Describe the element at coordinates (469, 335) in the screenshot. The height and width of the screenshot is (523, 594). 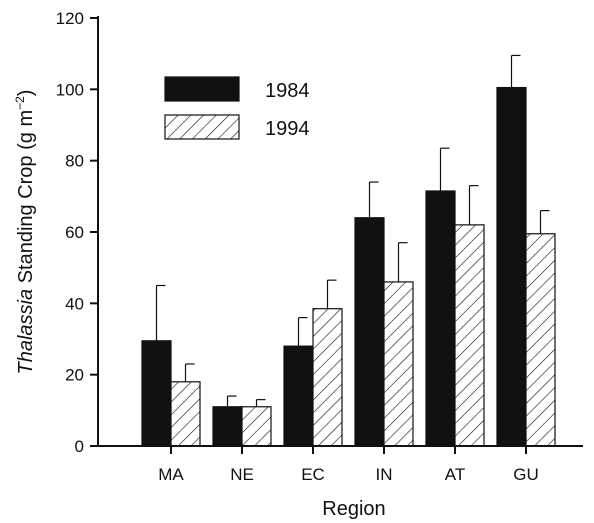
I see `bar-1994-AT` at that location.